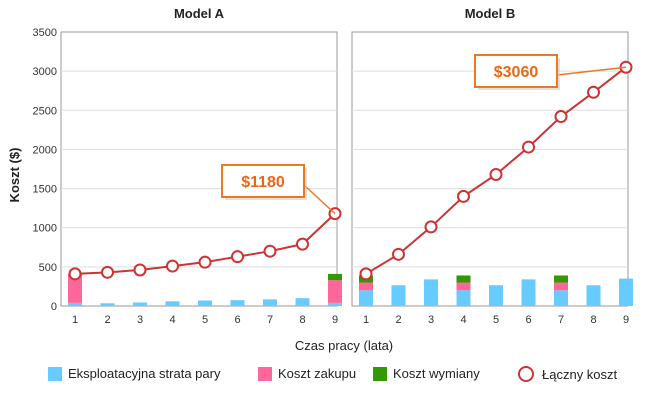 The height and width of the screenshot is (413, 651). What do you see at coordinates (48, 268) in the screenshot?
I see `y-tick-label: 500` at bounding box center [48, 268].